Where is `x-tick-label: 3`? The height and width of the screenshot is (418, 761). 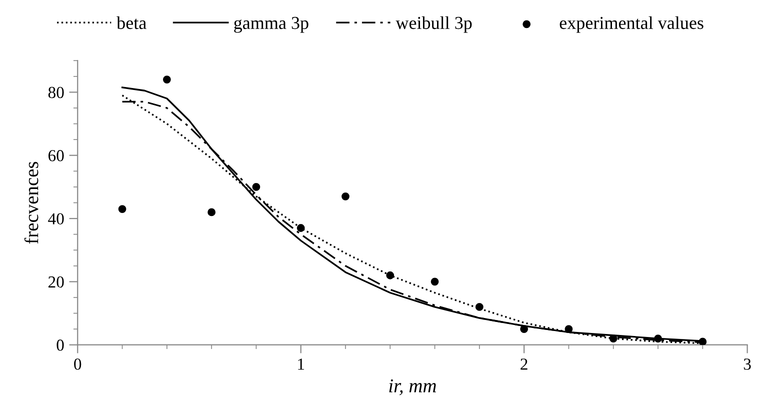 x-tick-label: 3 is located at coordinates (747, 364).